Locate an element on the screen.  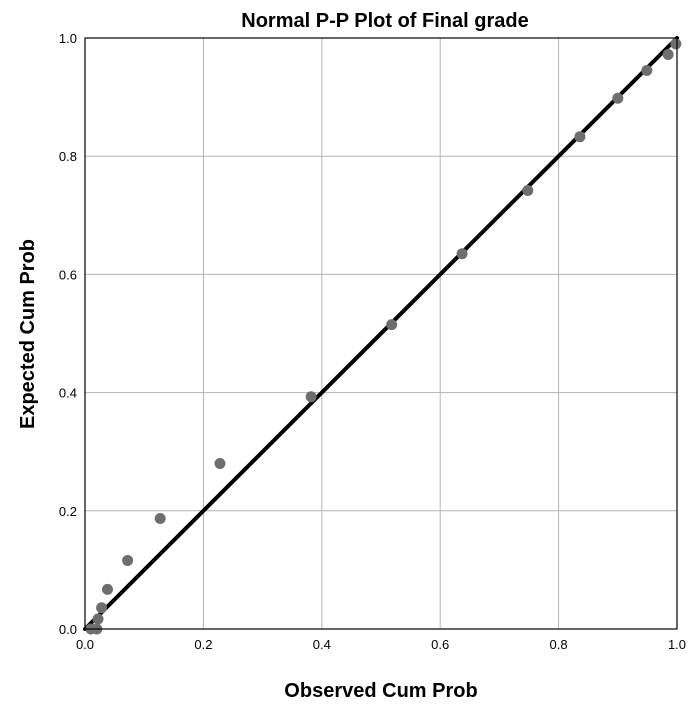
y-tick-label-1: 0.2 is located at coordinates (68, 511).